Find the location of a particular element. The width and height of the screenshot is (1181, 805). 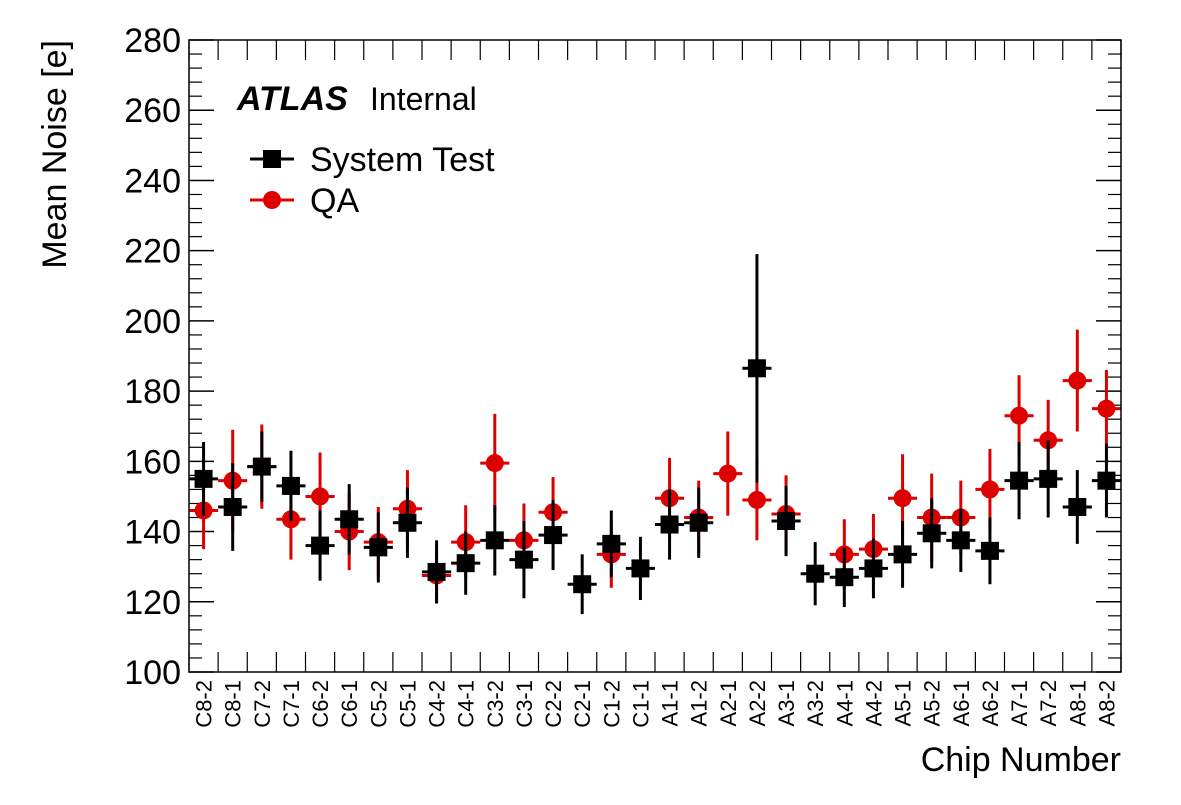

x-tick-label: A6-1 is located at coordinates (961, 703).